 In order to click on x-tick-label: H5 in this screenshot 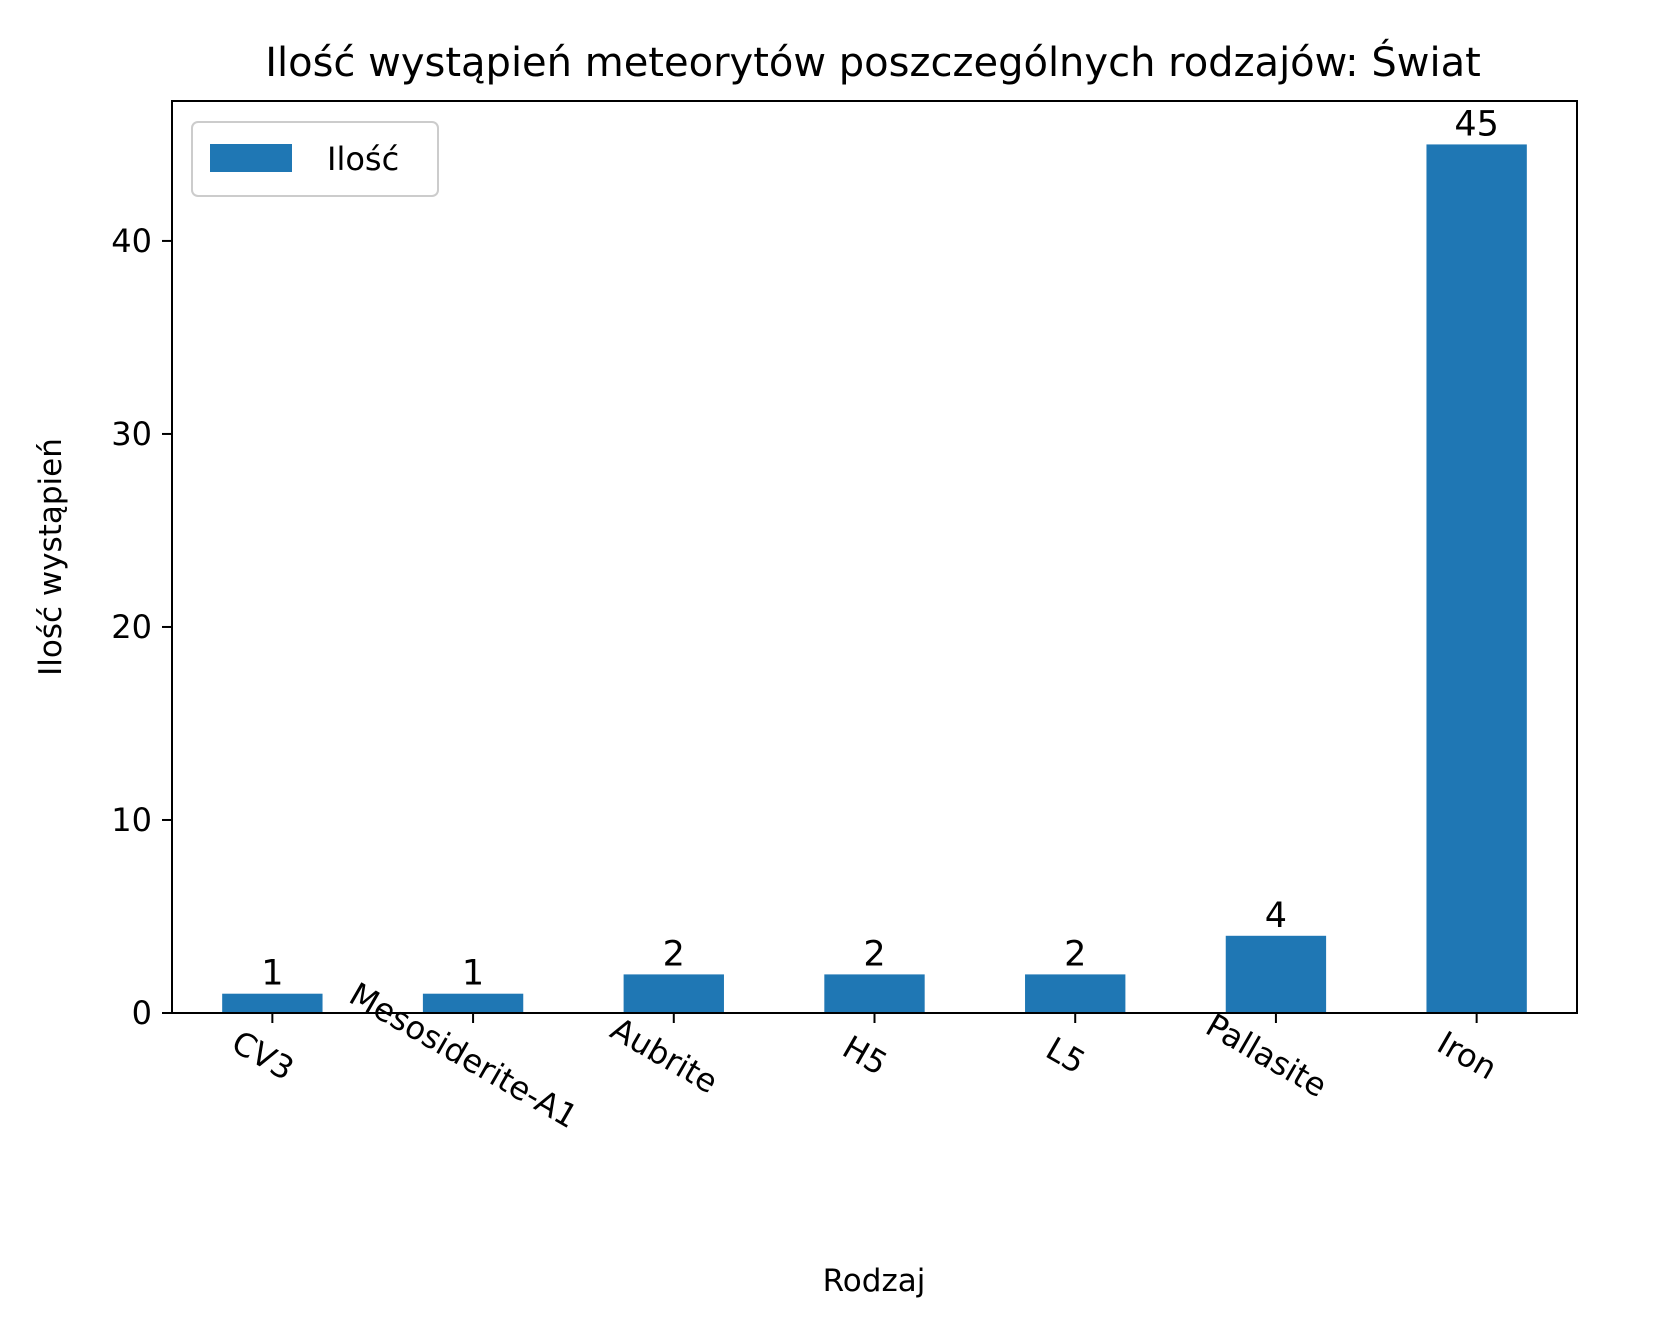, I will do `click(864, 1055)`.